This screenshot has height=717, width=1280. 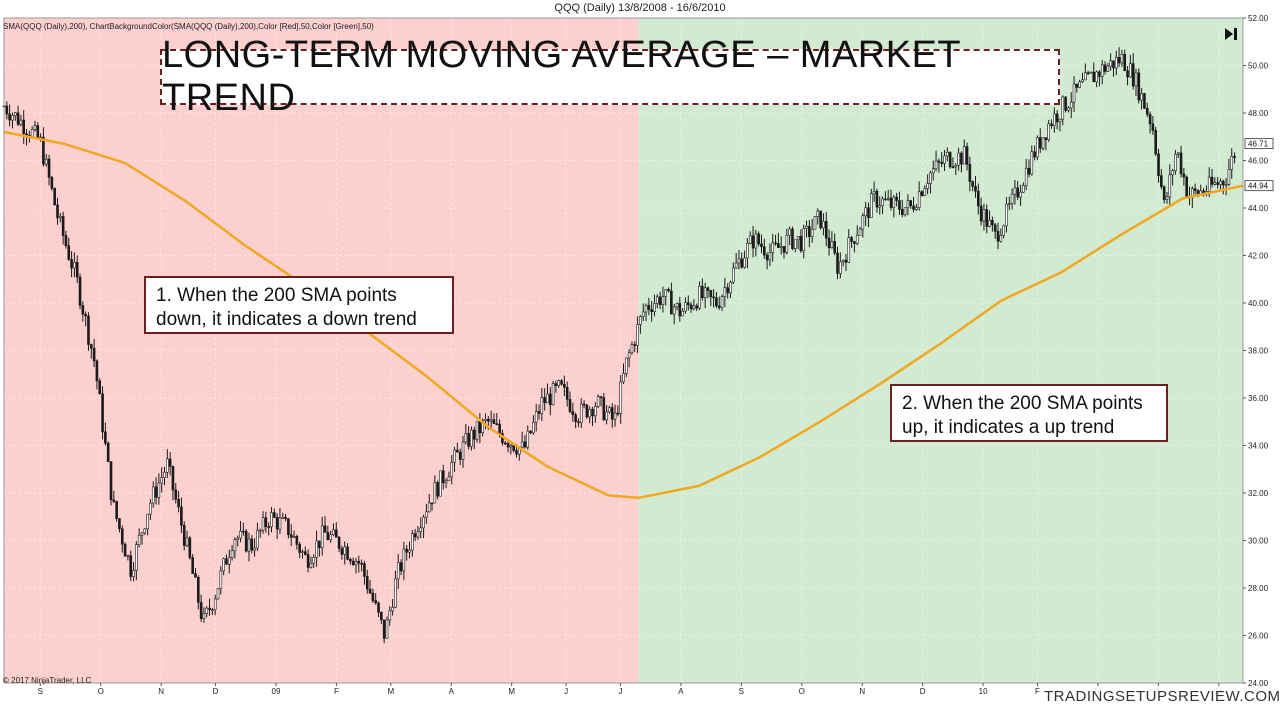 I want to click on x-tick-label: F, so click(x=336, y=691).